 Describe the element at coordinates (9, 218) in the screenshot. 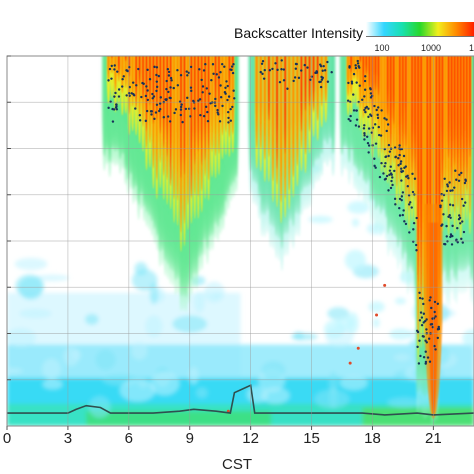

I see `y-axis-ticks` at that location.